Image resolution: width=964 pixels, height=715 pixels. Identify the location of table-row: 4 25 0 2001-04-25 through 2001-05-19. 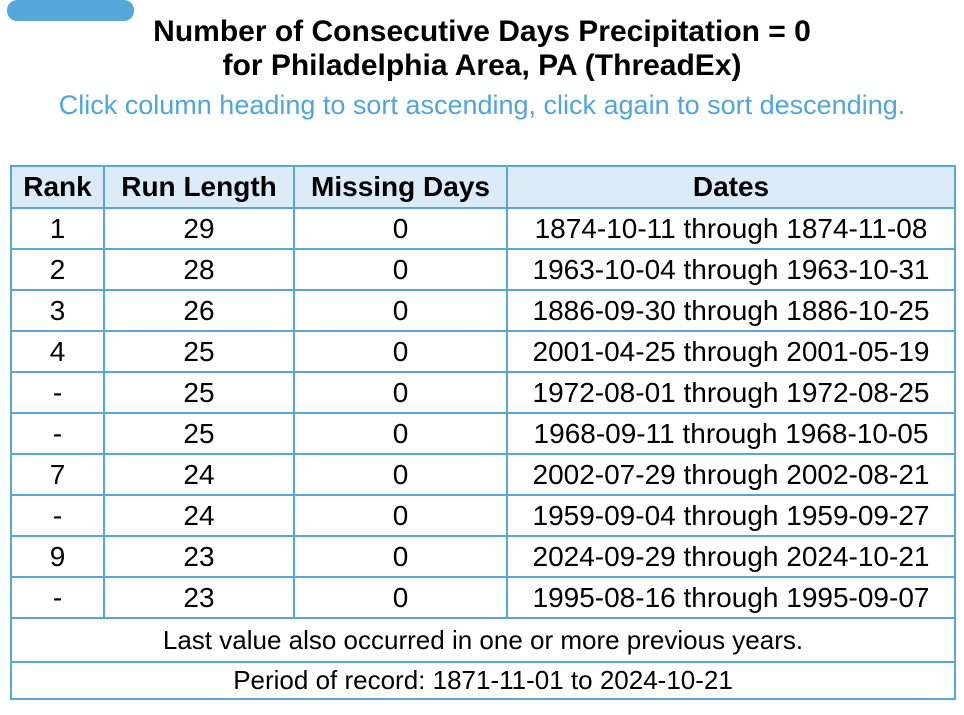
(483, 351).